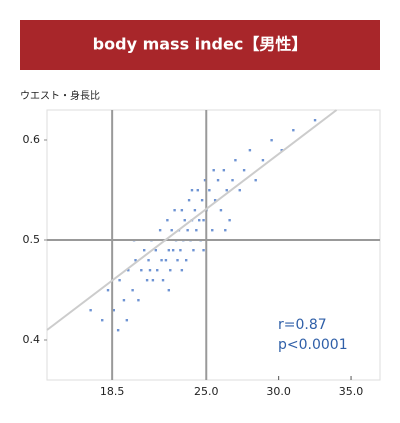 This screenshot has height=423, width=400. I want to click on header-banner, so click(200, 45).